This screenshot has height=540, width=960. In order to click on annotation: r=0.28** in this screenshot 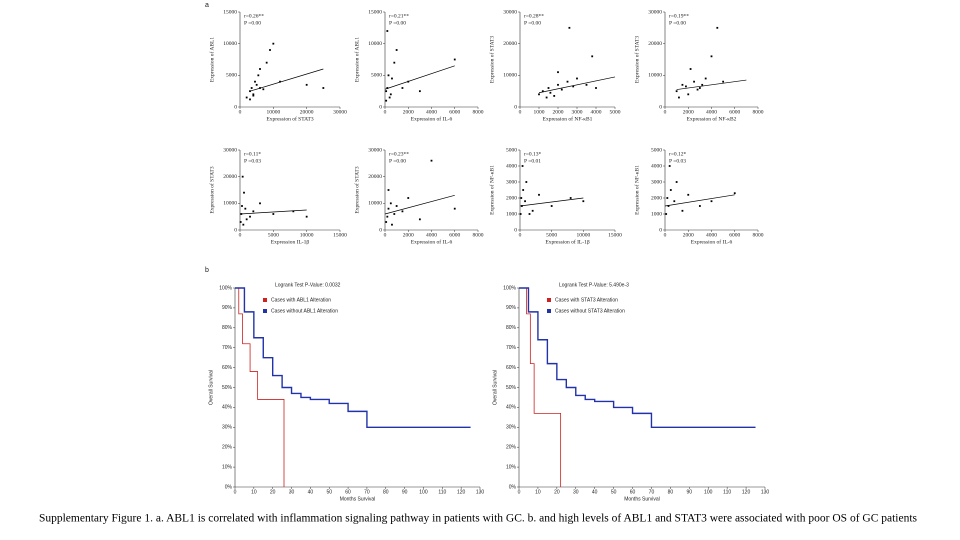, I will do `click(534, 16)`.